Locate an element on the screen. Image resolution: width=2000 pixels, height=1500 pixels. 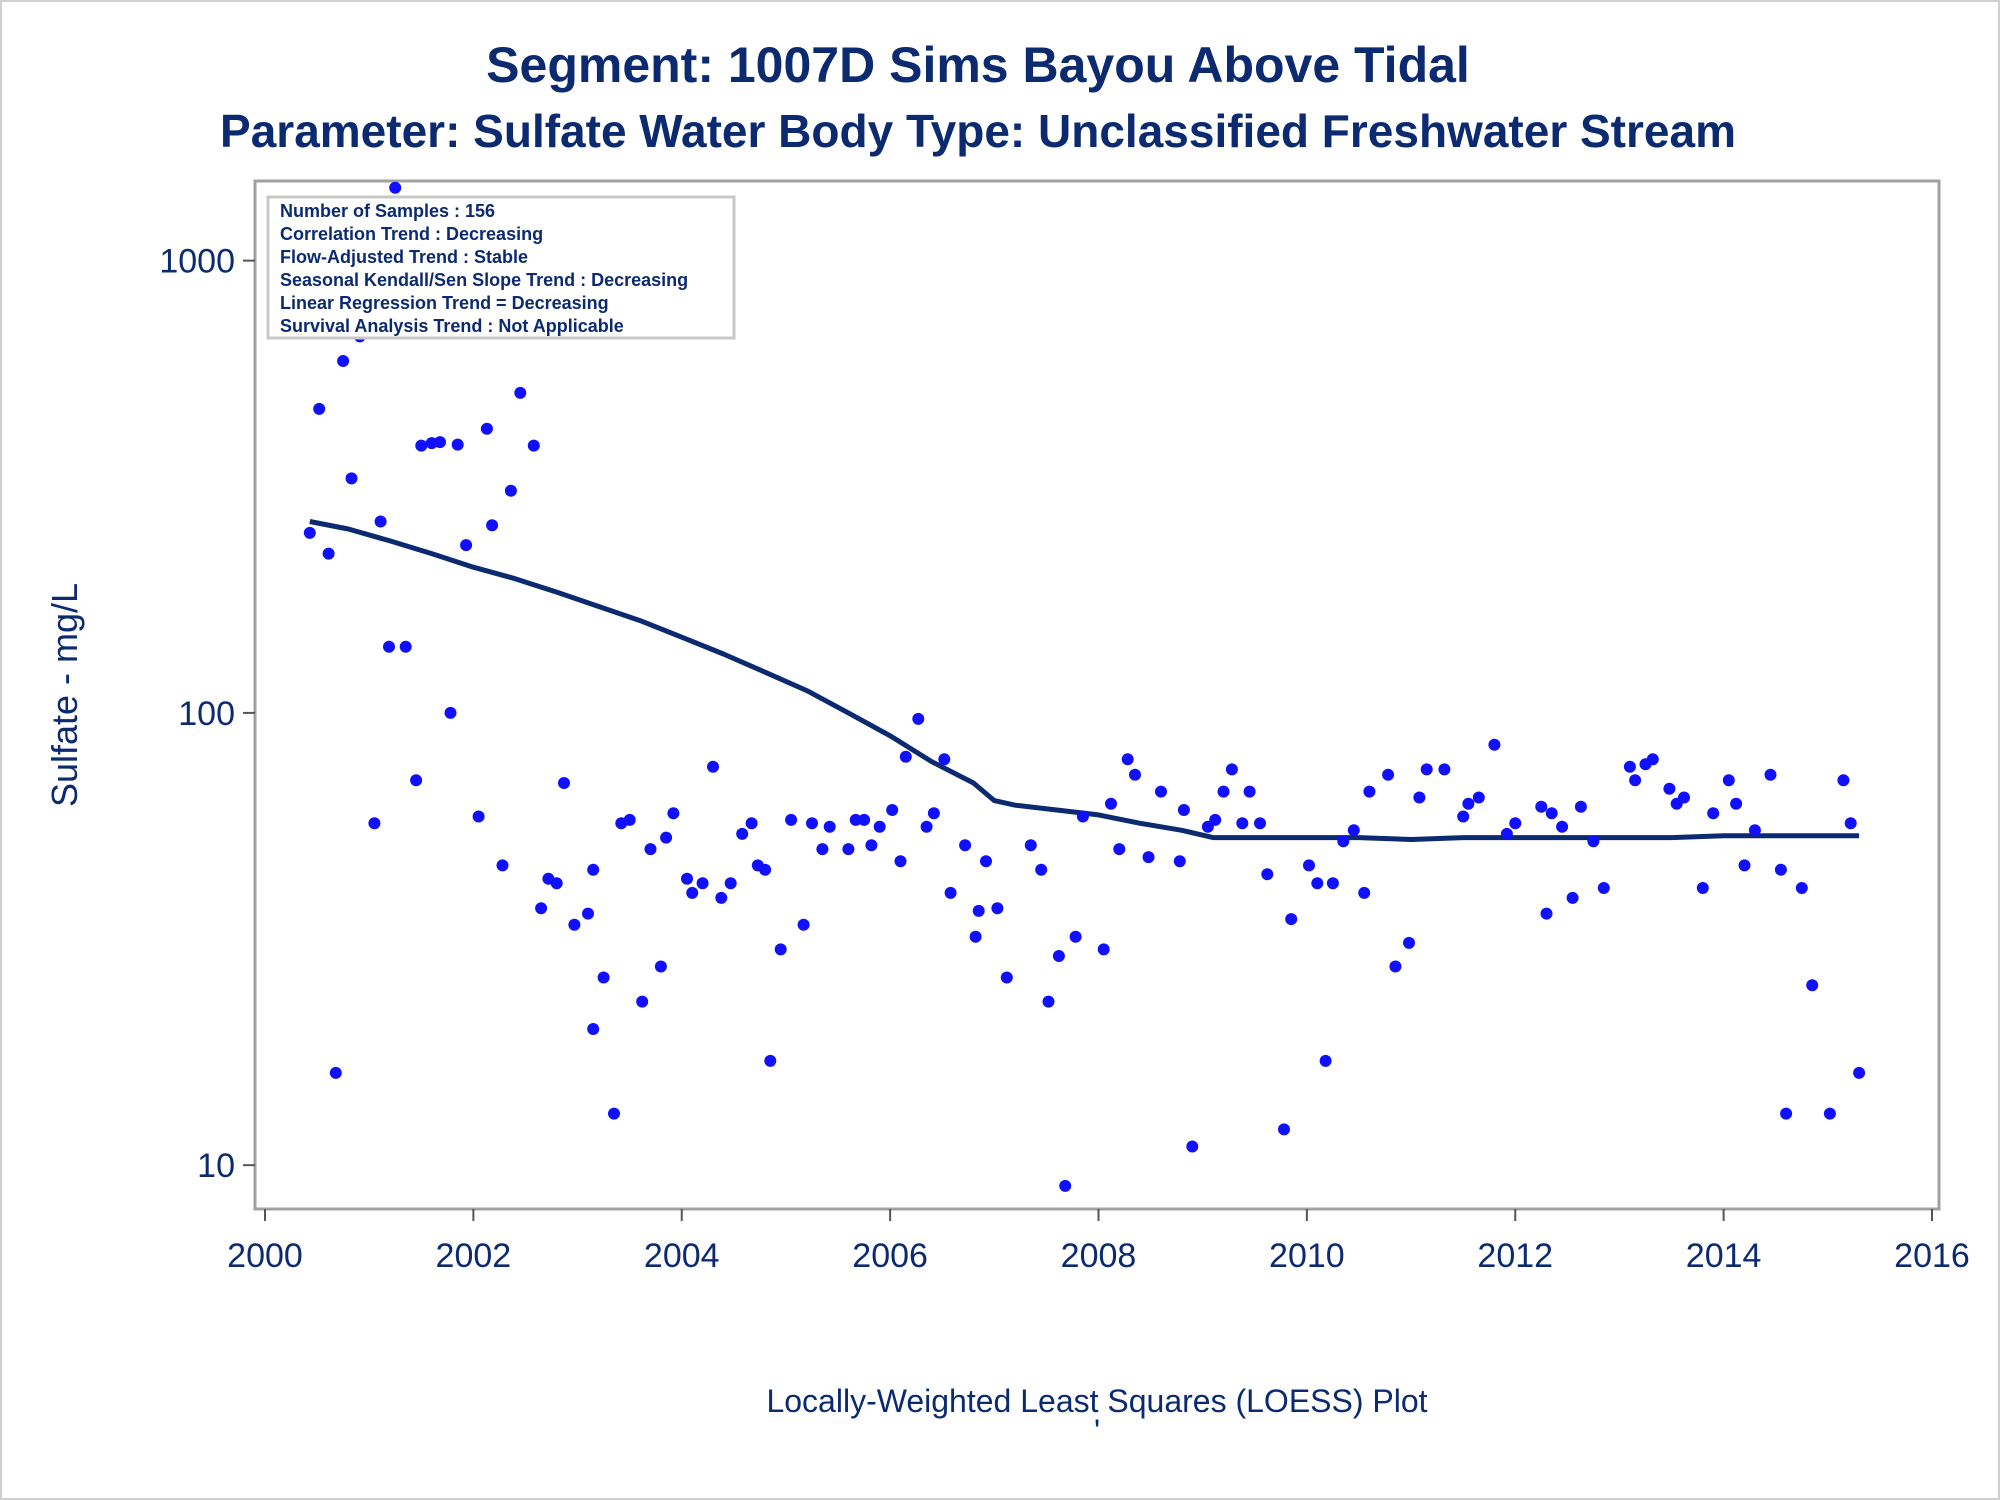
stats-samples: Number of Samples : 156 is located at coordinates (387, 211).